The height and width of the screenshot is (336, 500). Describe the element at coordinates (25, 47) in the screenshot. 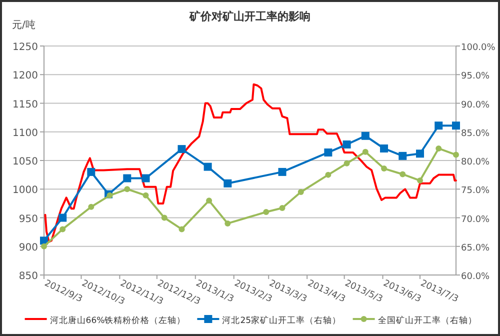

I see `y-tick-label: 1250` at that location.